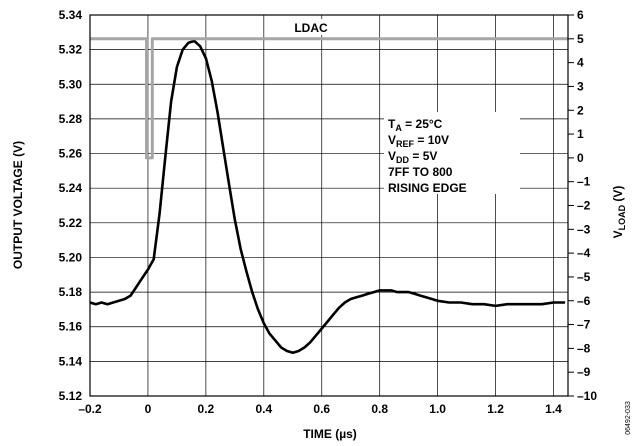 This screenshot has width=637, height=446. I want to click on y-left-tick-label: 5.14, so click(71, 361).